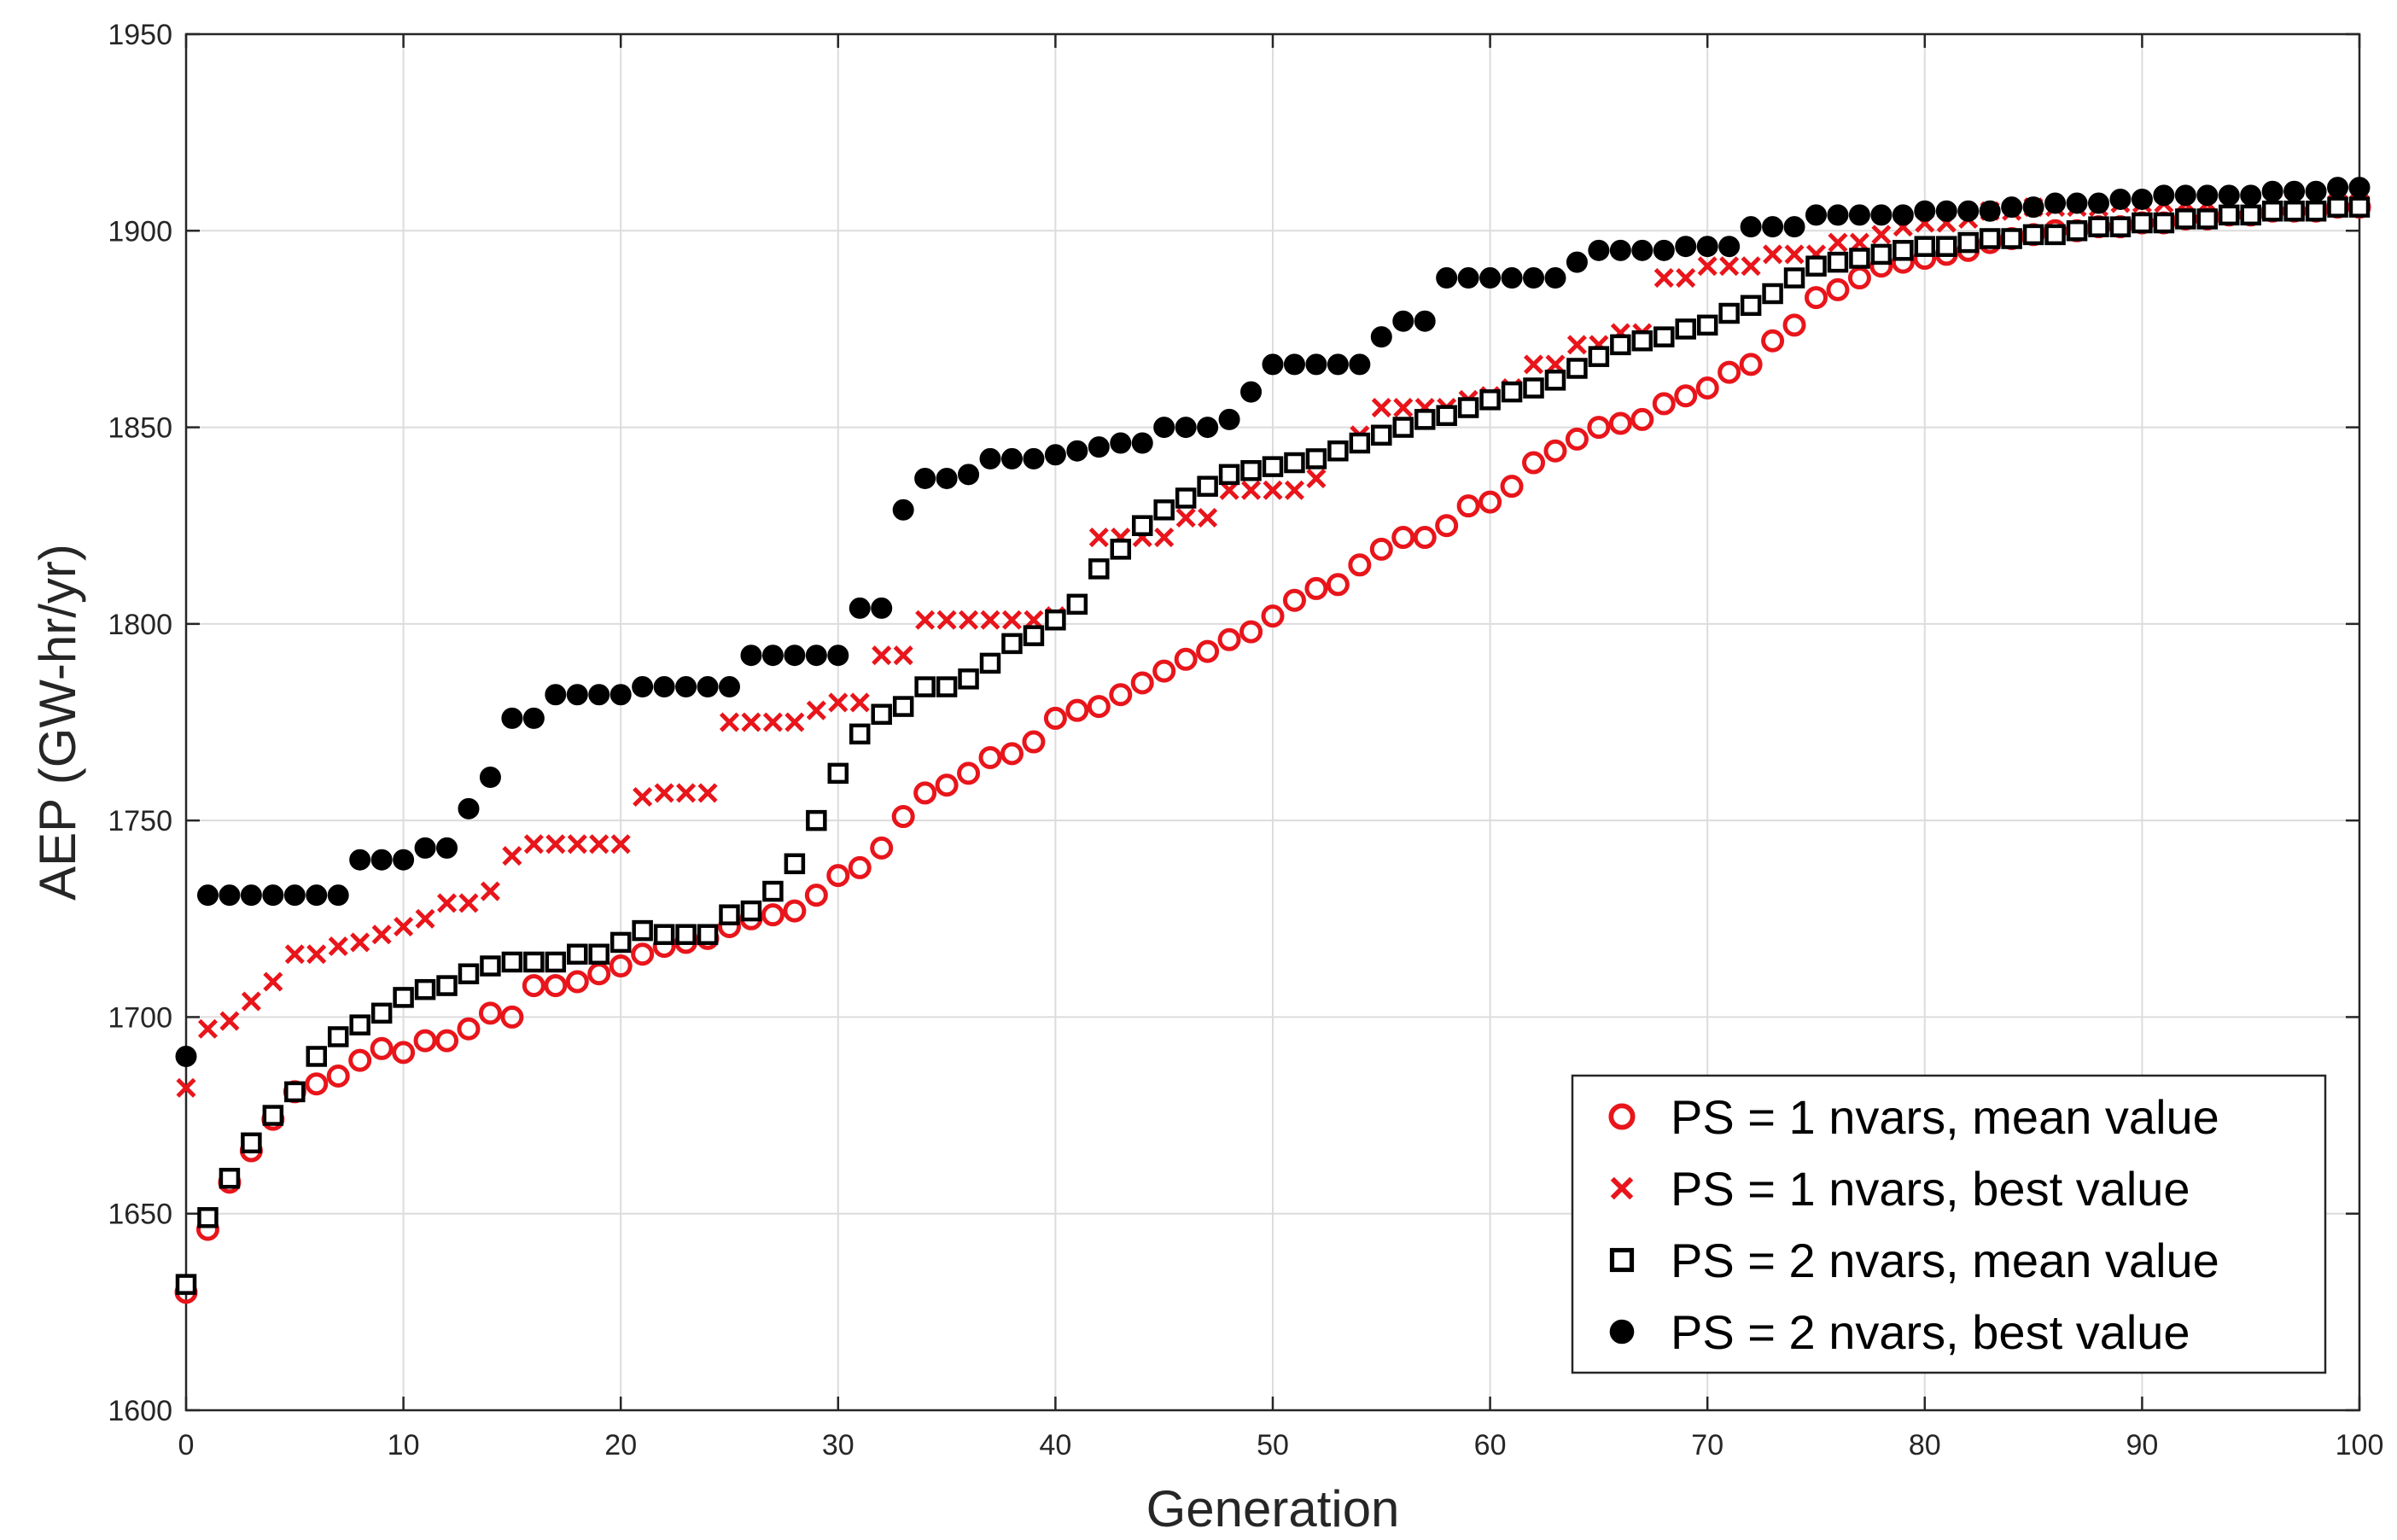 The image size is (2397, 1540). I want to click on x-tick-label: 0, so click(186, 1445).